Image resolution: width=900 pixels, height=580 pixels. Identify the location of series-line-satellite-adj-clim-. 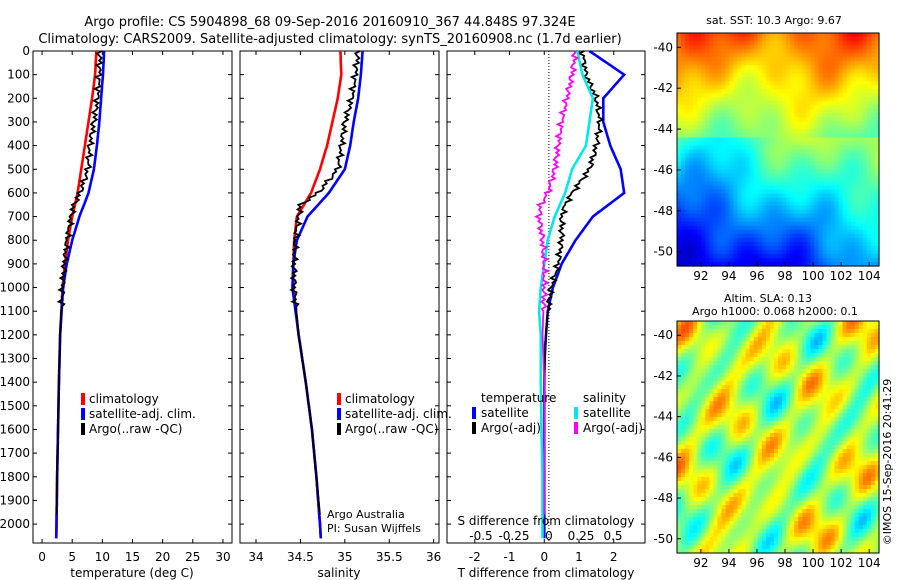
(327, 294).